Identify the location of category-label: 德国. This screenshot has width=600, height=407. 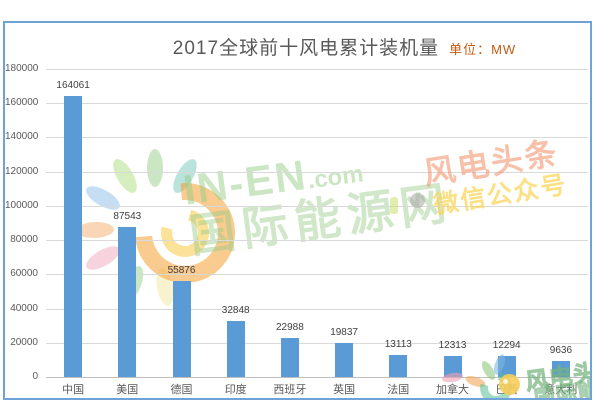
(181, 390).